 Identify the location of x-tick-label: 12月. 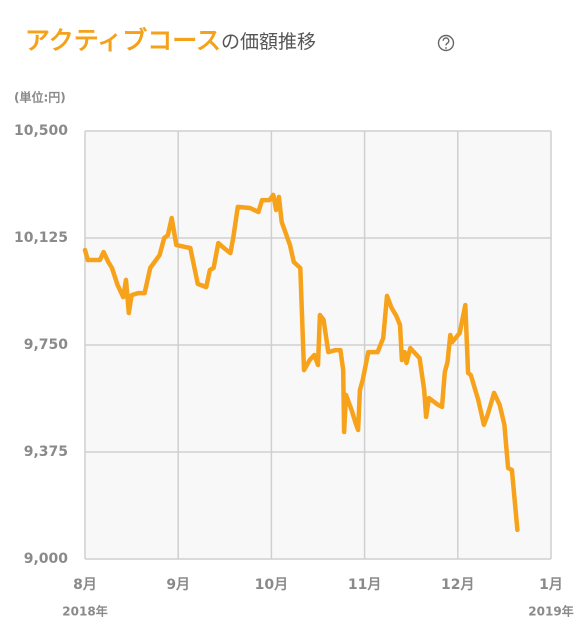
(457, 585).